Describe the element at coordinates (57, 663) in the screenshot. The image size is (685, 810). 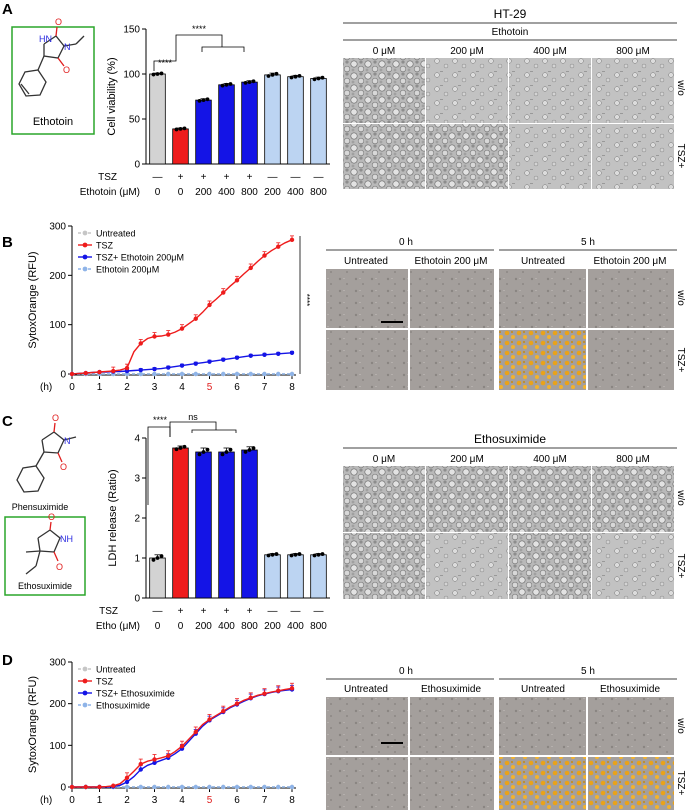
I see `y-tick-label: 300` at that location.